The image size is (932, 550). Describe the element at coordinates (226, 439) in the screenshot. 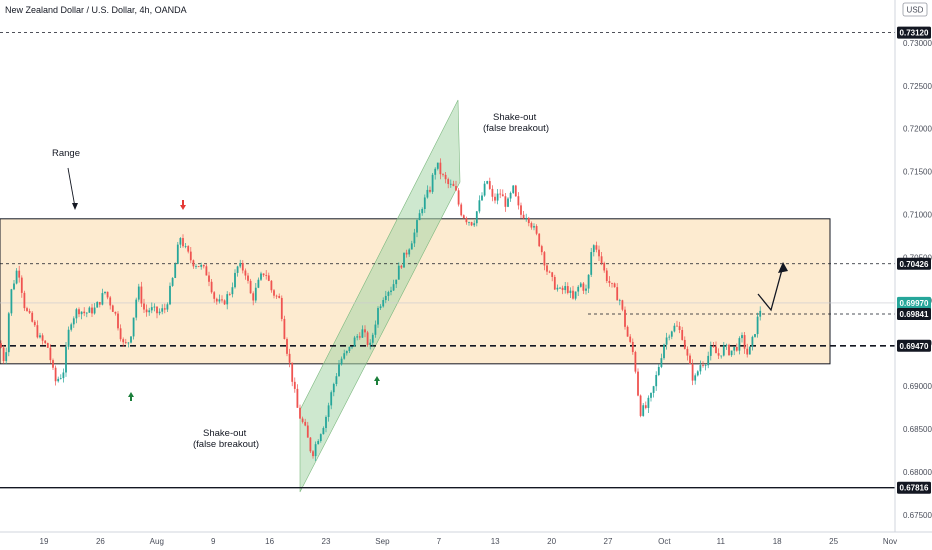

I see `shakeout-bottom-annotation: Shake-out (false breakout)` at that location.